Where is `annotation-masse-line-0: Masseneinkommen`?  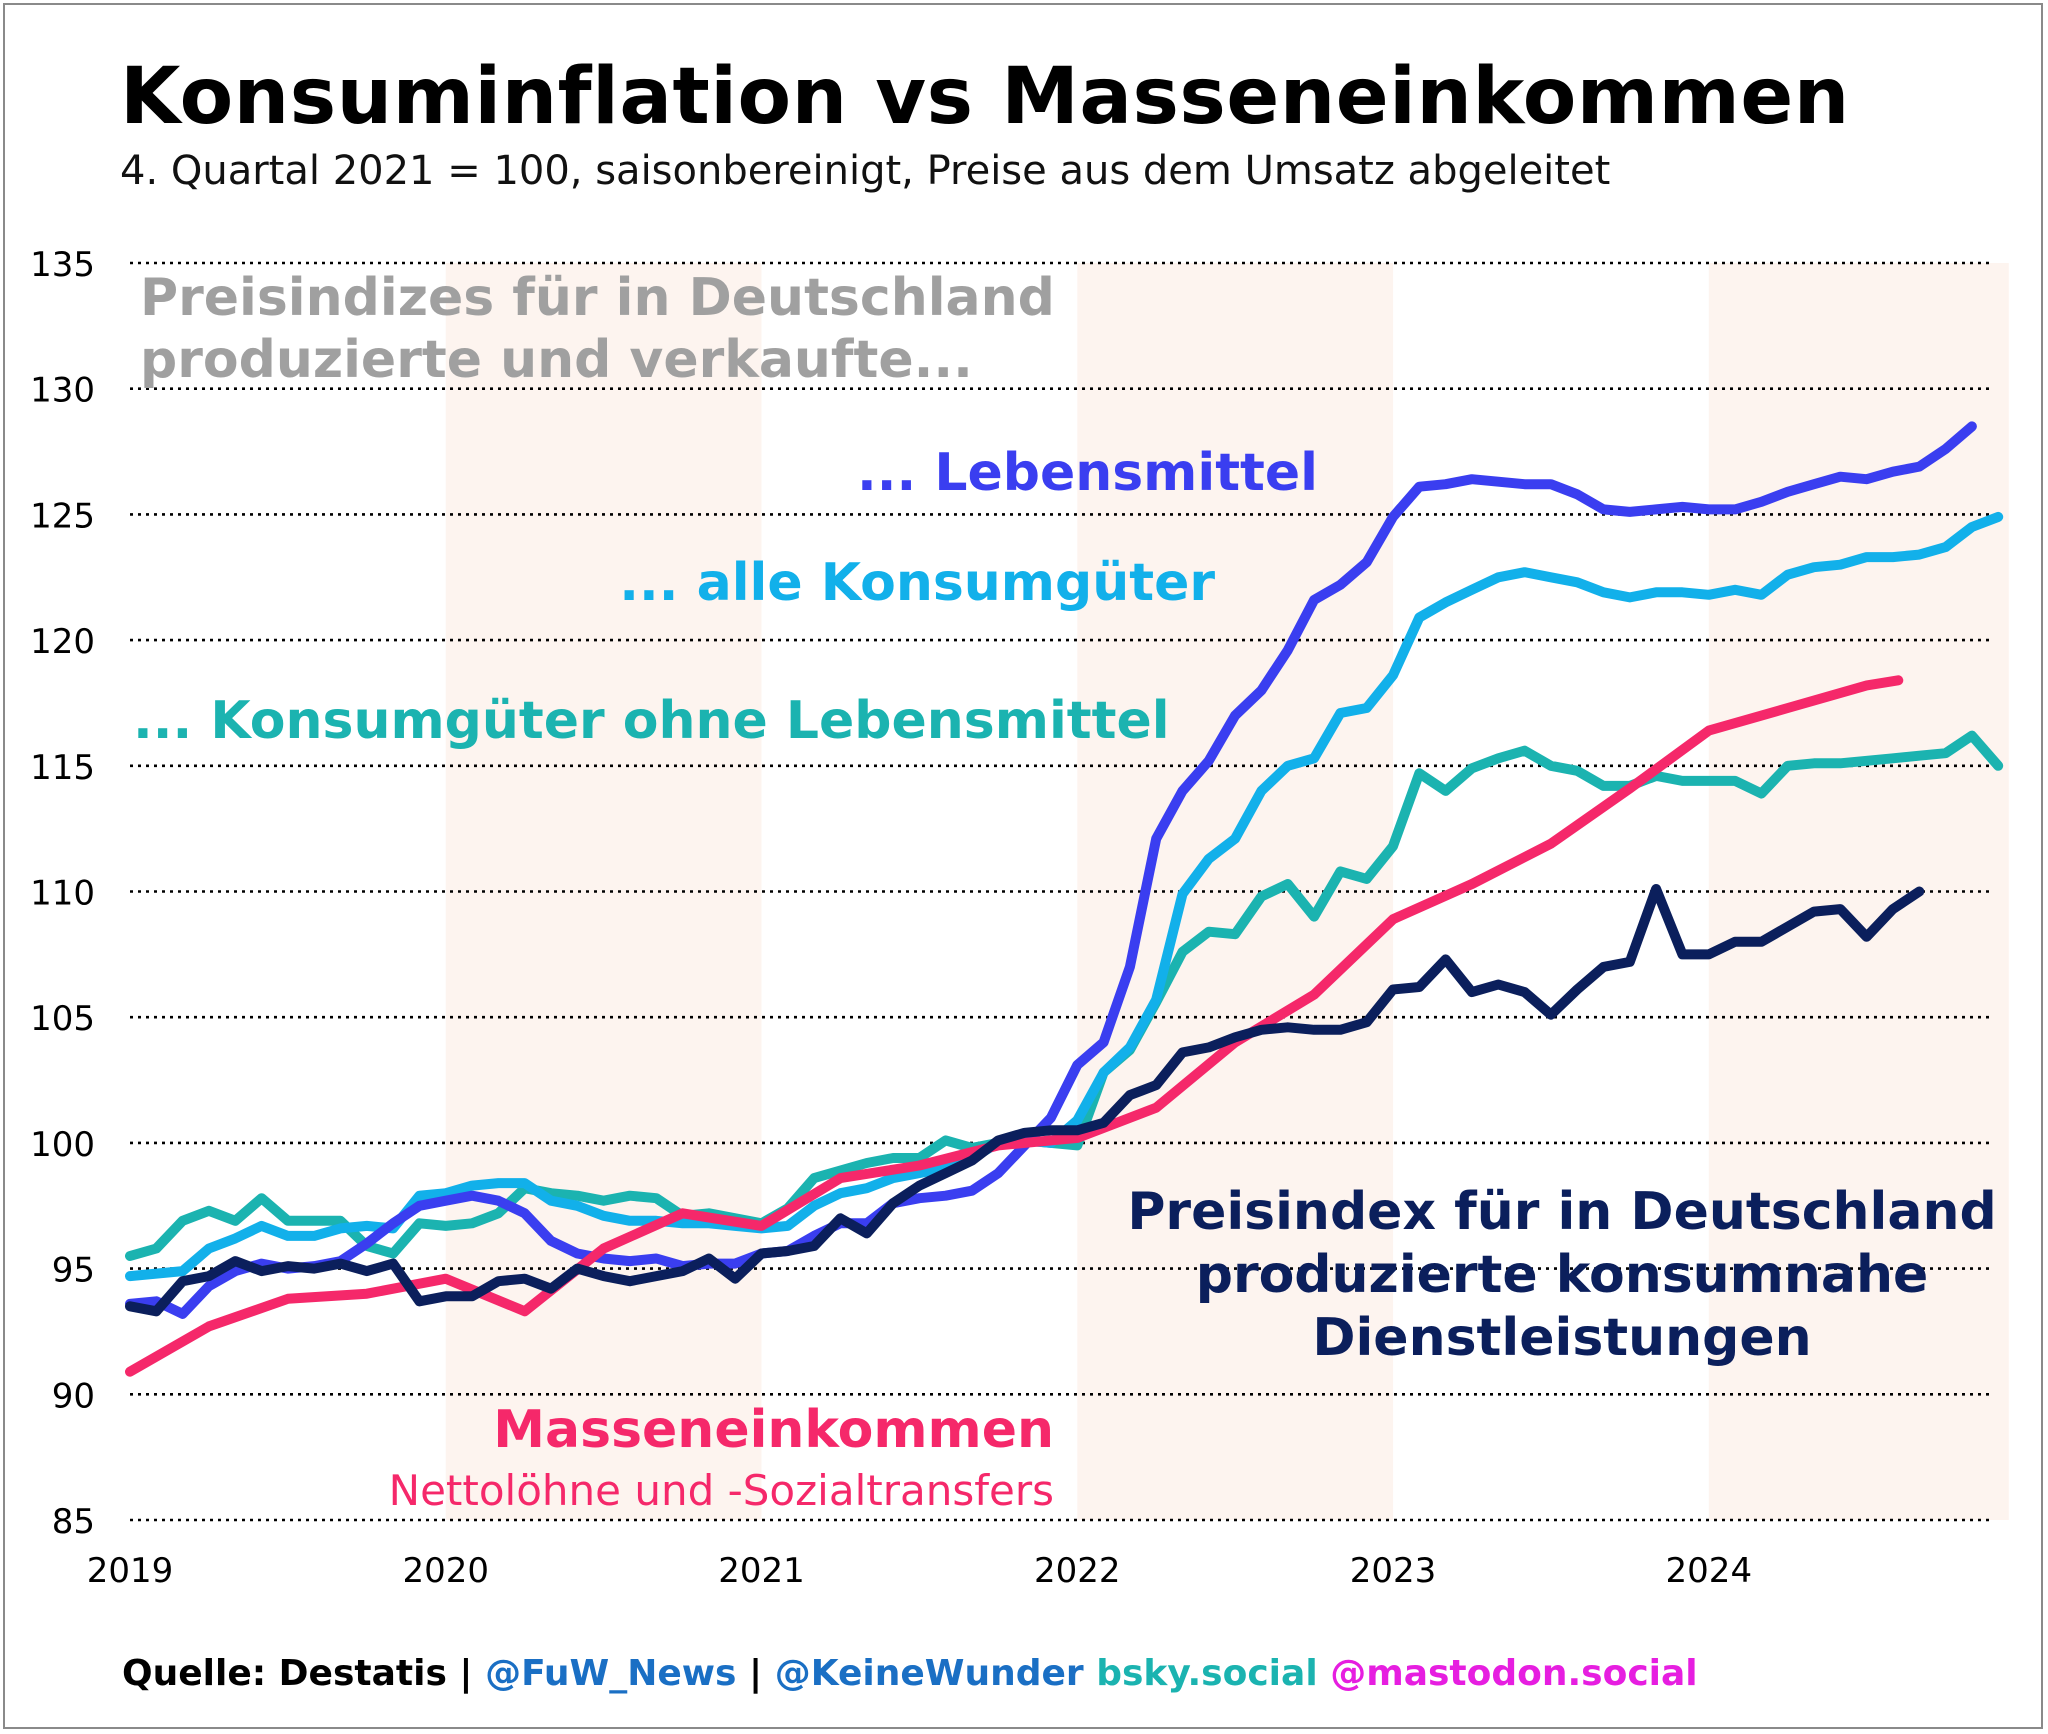 annotation-masse-line-0: Masseneinkommen is located at coordinates (773, 1430).